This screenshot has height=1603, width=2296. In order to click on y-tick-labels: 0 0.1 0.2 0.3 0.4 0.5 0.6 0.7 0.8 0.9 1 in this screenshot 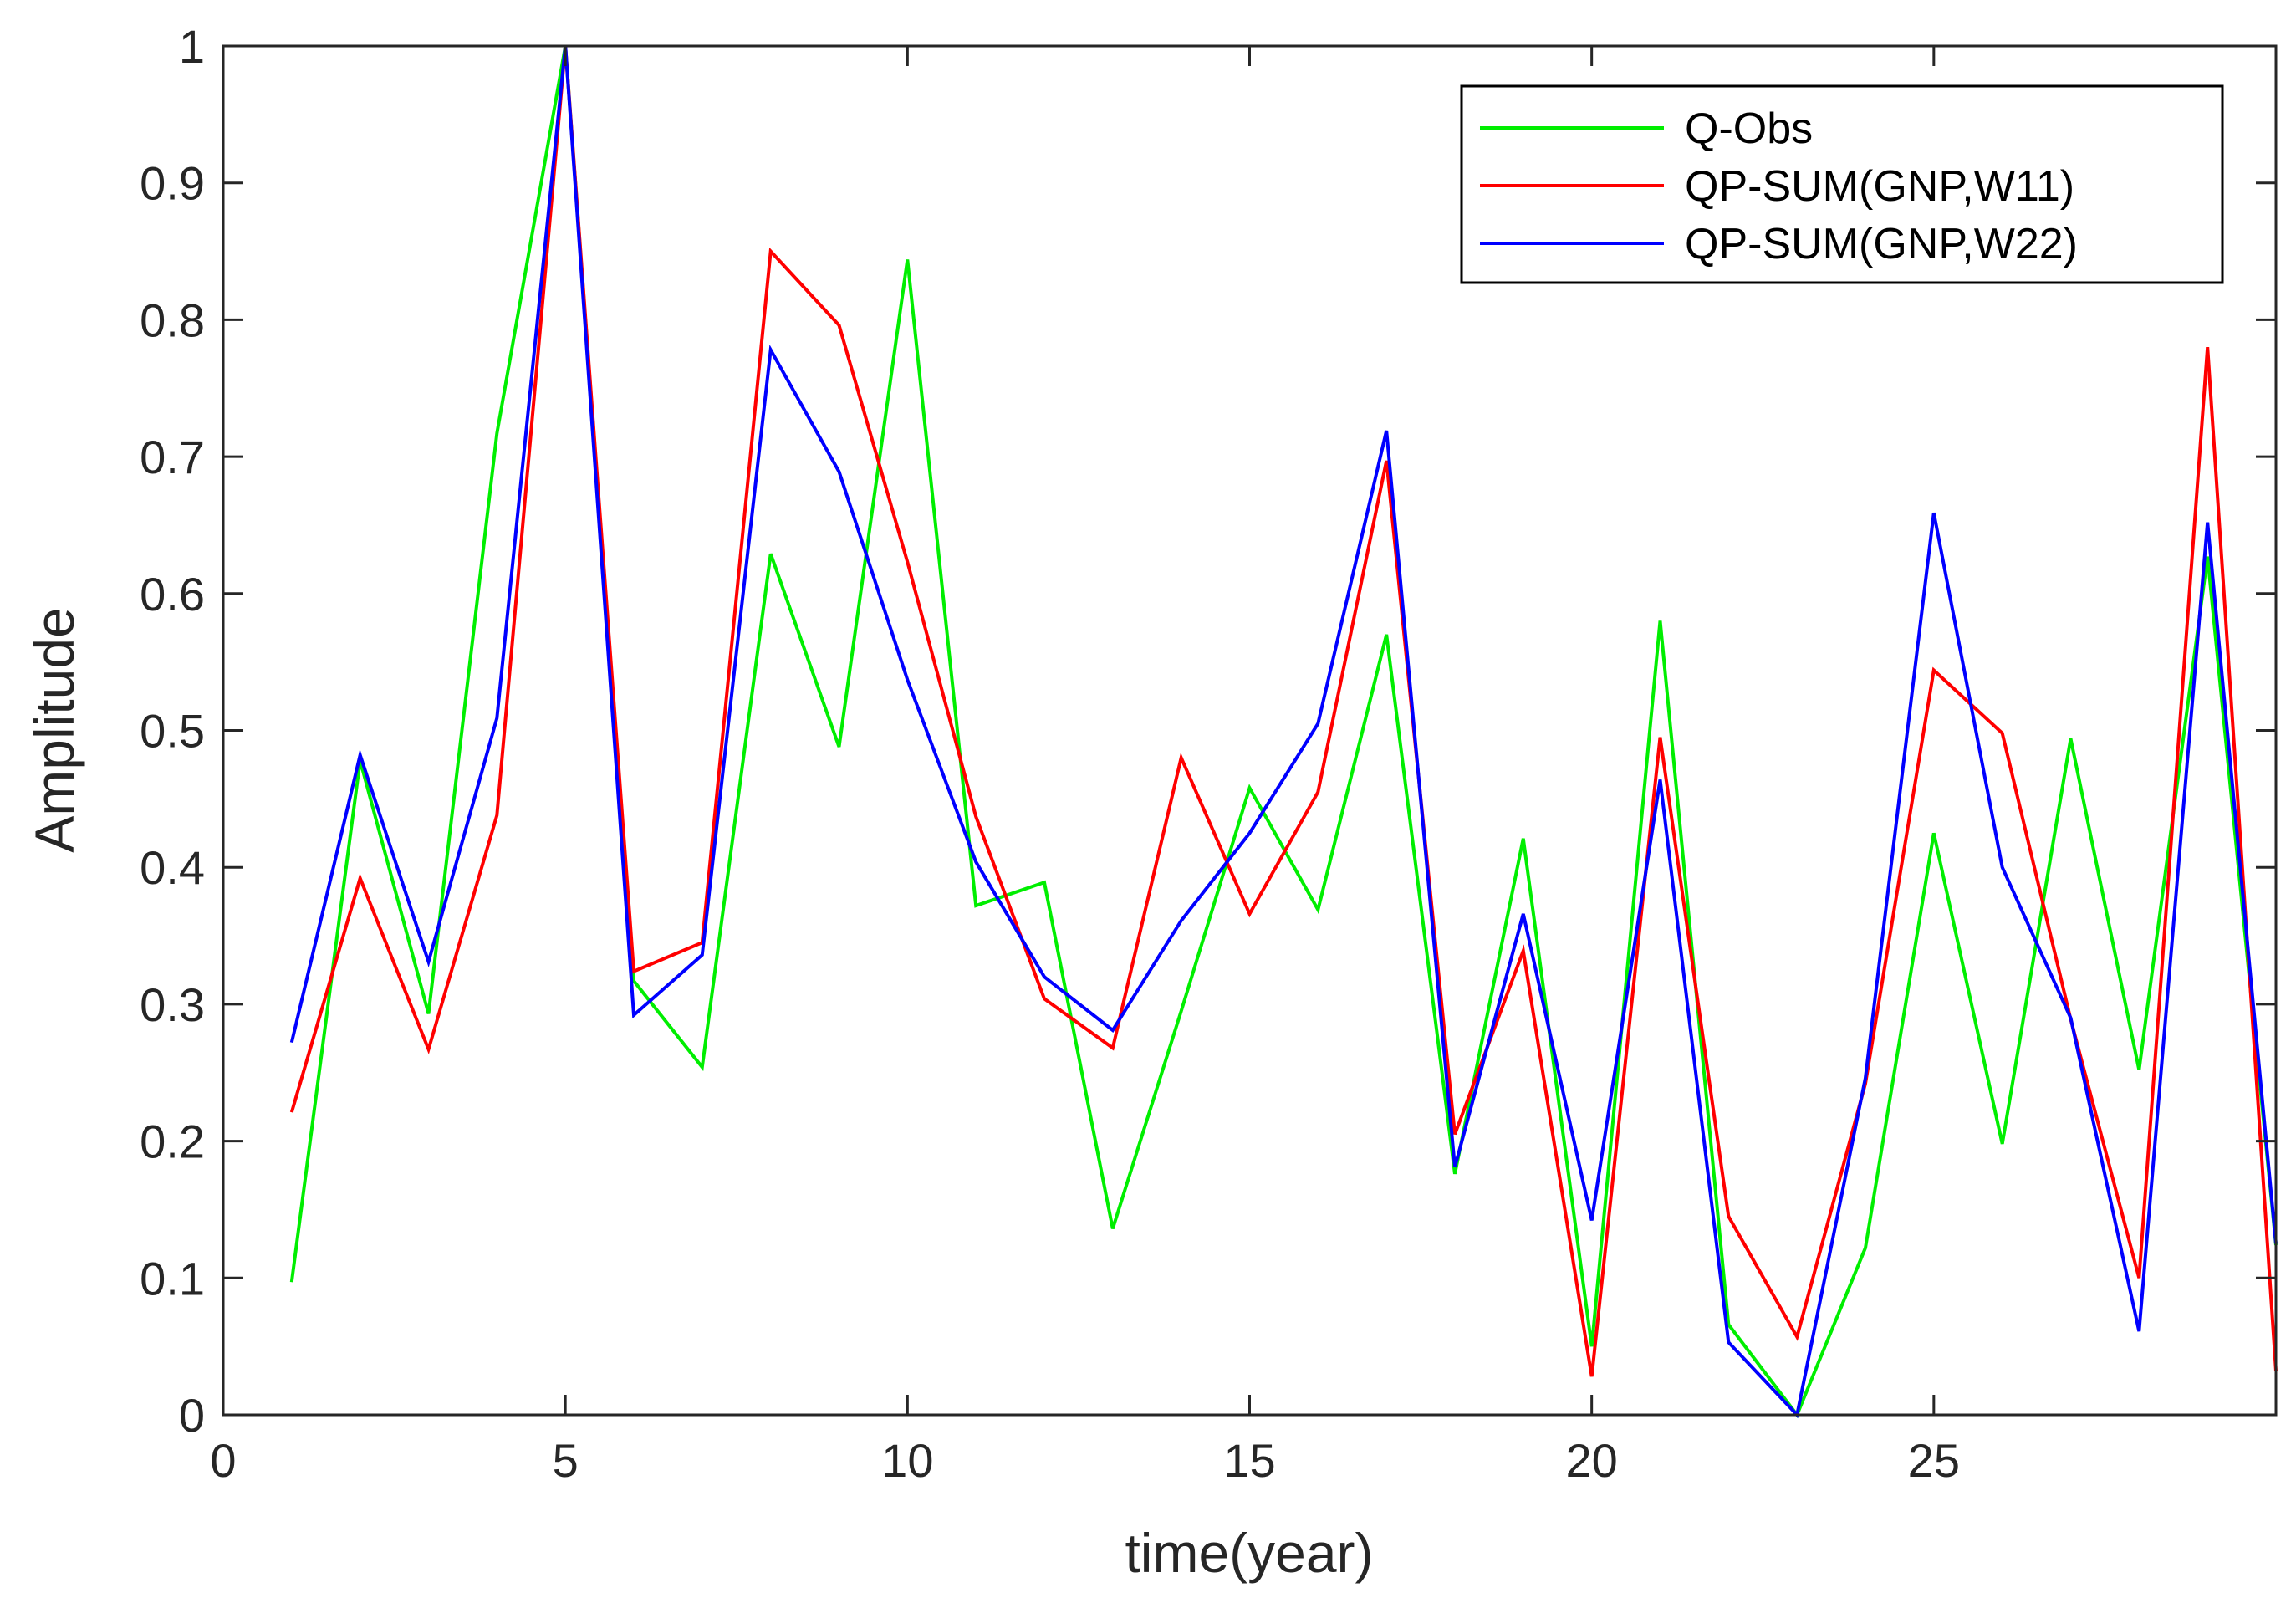, I will do `click(172, 731)`.